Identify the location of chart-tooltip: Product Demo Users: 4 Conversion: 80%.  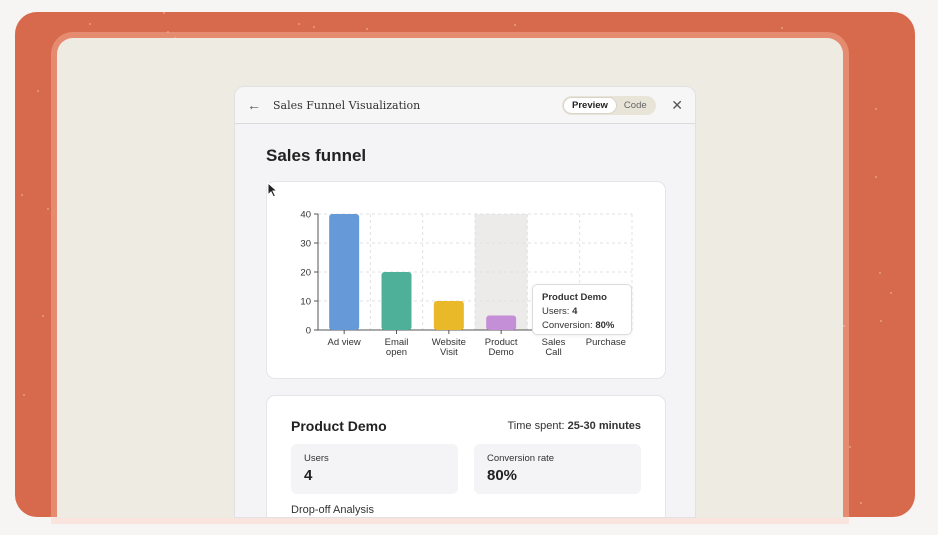
(582, 309).